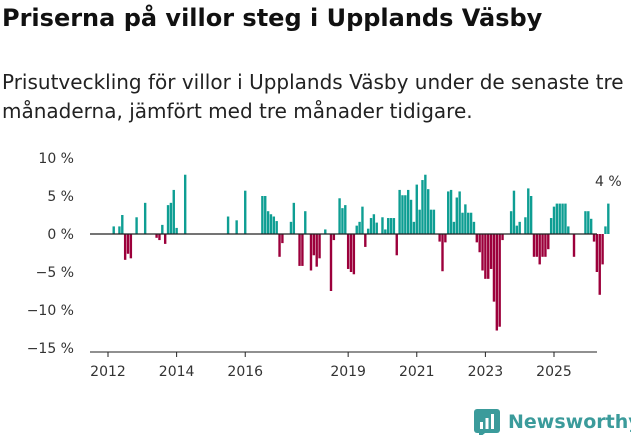 This screenshot has width=631, height=439. What do you see at coordinates (272, 18) in the screenshot?
I see `chart-title: Priserna på villor steg i Upplands Väsby` at bounding box center [272, 18].